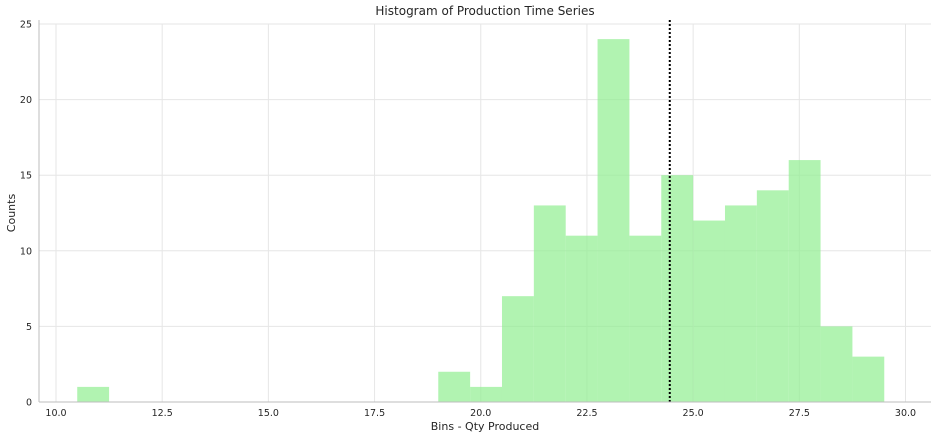 The image size is (939, 439). Describe the element at coordinates (26, 176) in the screenshot. I see `y-tick-label: 15` at that location.